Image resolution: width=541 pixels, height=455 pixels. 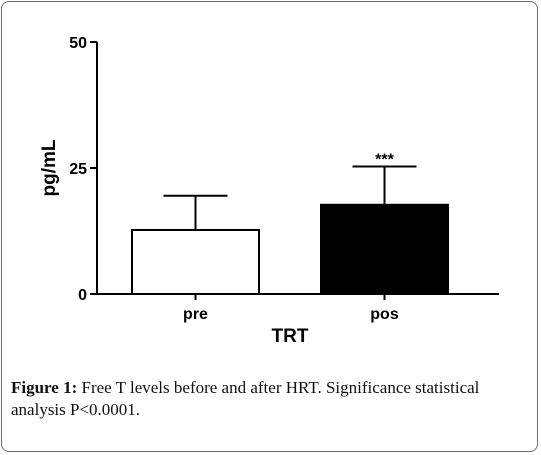 I want to click on x-tick-label: pos, so click(x=384, y=314).